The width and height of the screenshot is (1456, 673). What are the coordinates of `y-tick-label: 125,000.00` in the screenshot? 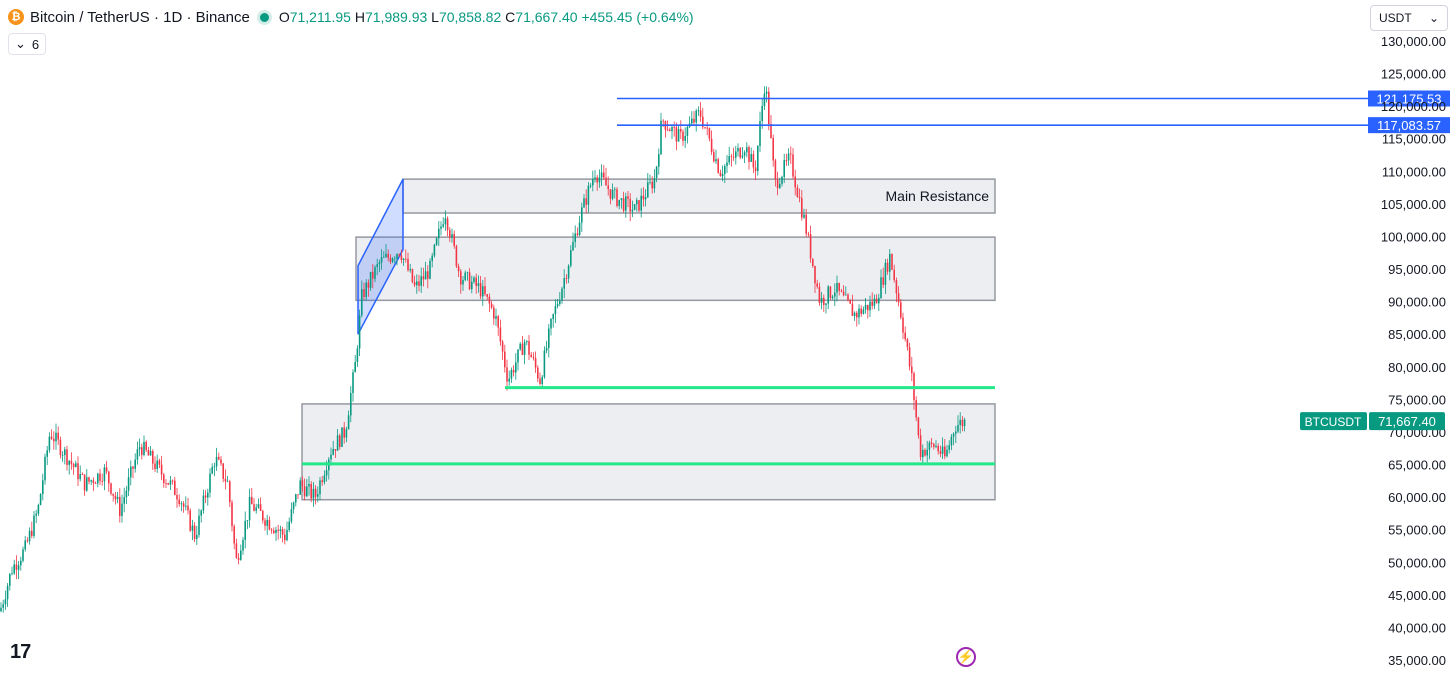 It's located at (1413, 74).